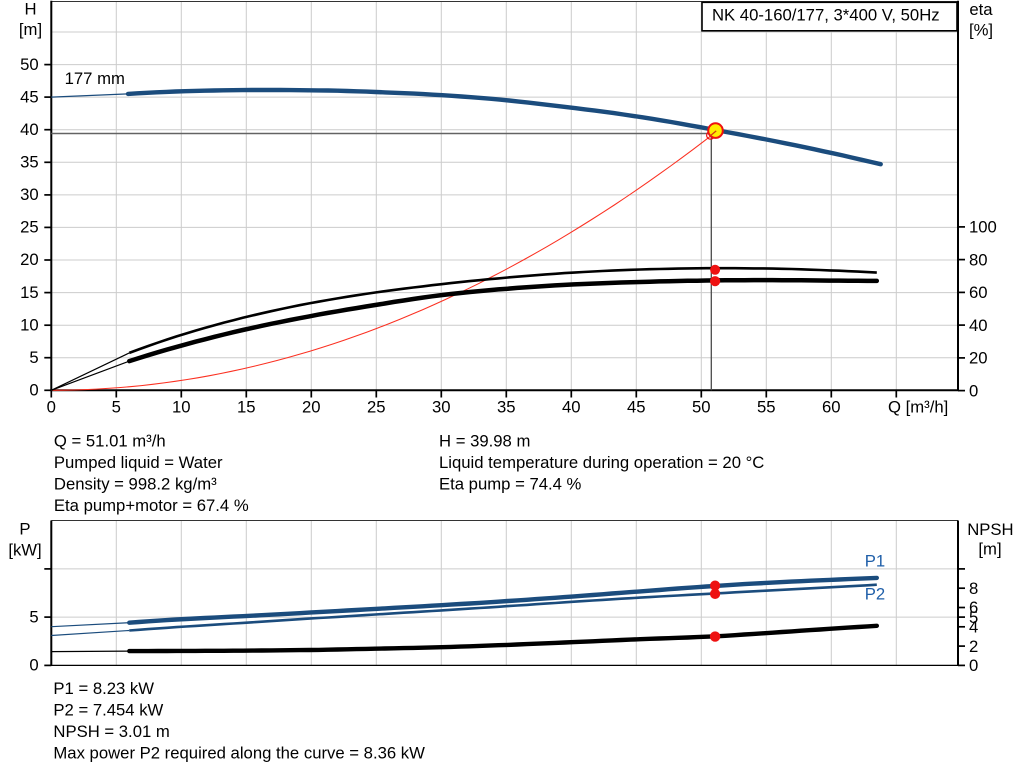 This screenshot has height=781, width=1024. Describe the element at coordinates (30, 9) in the screenshot. I see `svg-text: H` at that location.